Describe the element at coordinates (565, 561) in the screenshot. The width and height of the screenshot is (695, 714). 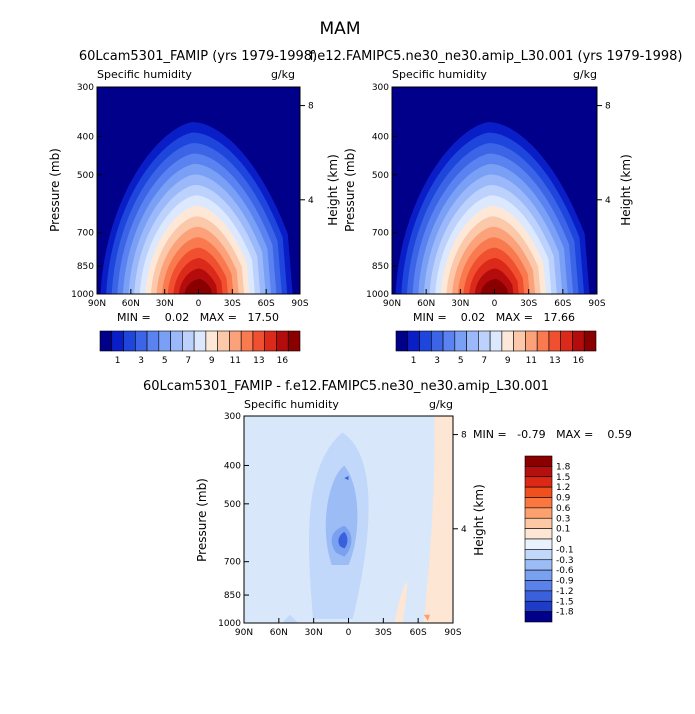
I see `colorbar-label: -0.3` at that location.